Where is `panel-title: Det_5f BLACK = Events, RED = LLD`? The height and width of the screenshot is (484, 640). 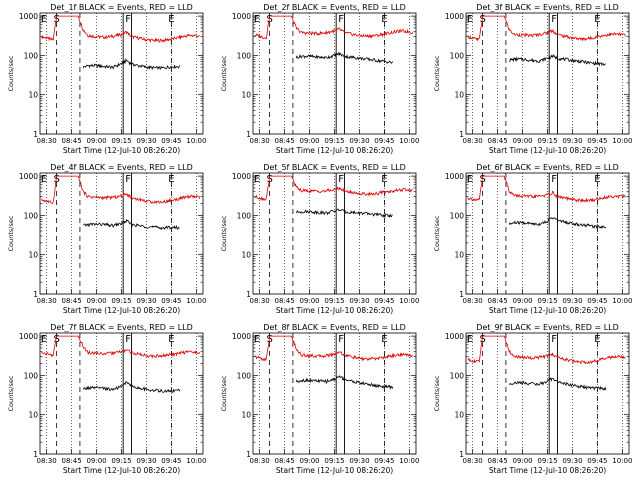
panel-title: Det_5f BLACK = Events, RED = LLD is located at coordinates (334, 167).